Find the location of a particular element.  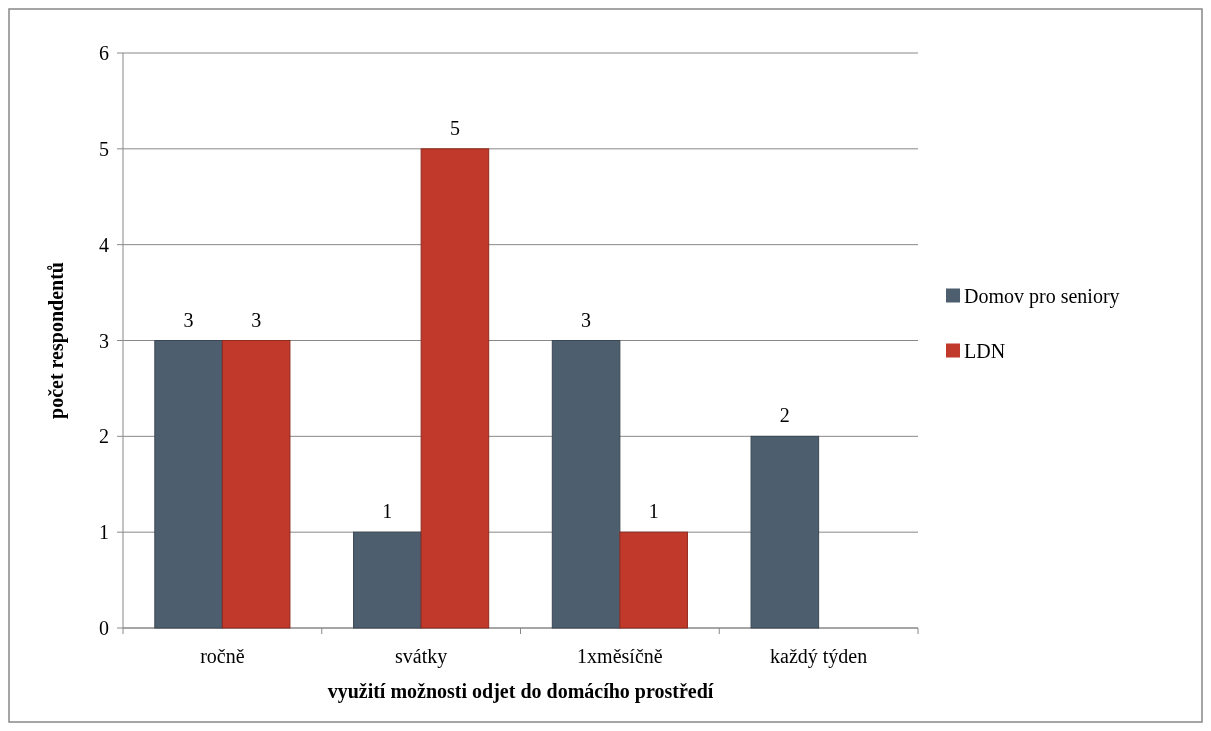

y-axis-title: počet respondentů is located at coordinates (56, 340).